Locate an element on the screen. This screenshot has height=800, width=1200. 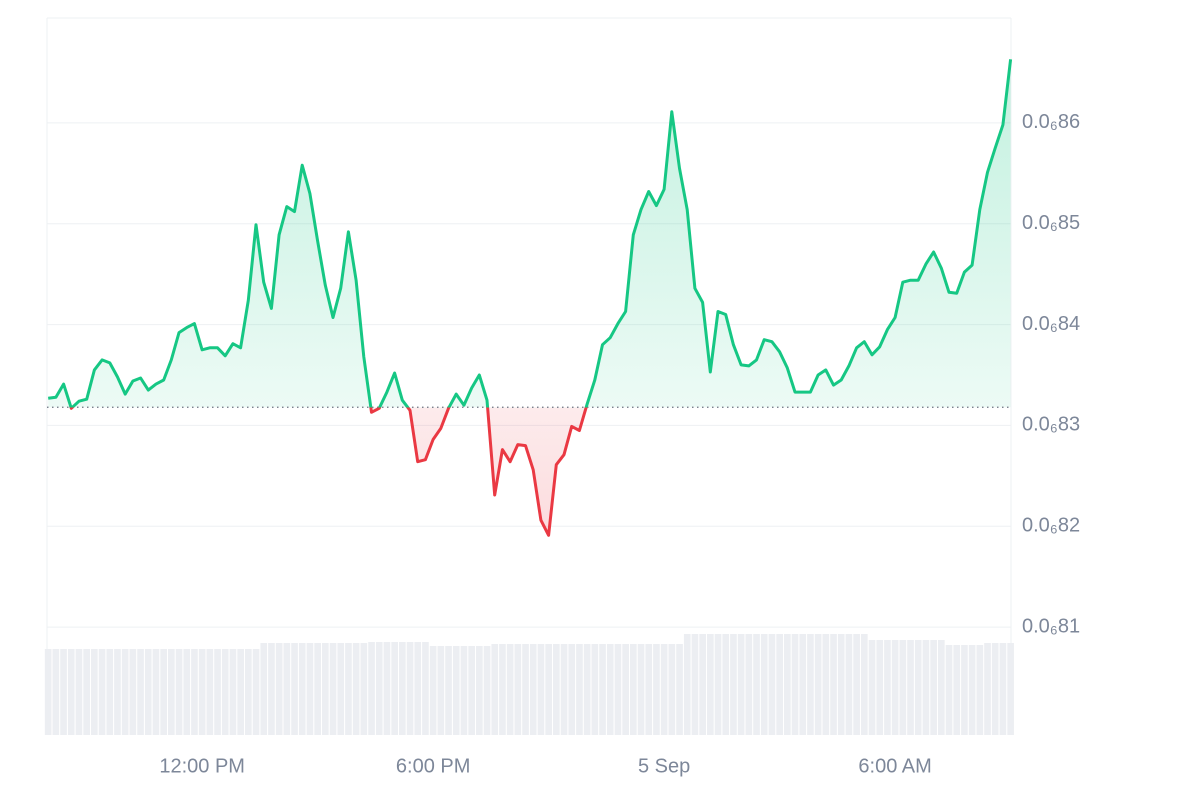
y-tick-label: 0.0₆86 is located at coordinates (1051, 122).